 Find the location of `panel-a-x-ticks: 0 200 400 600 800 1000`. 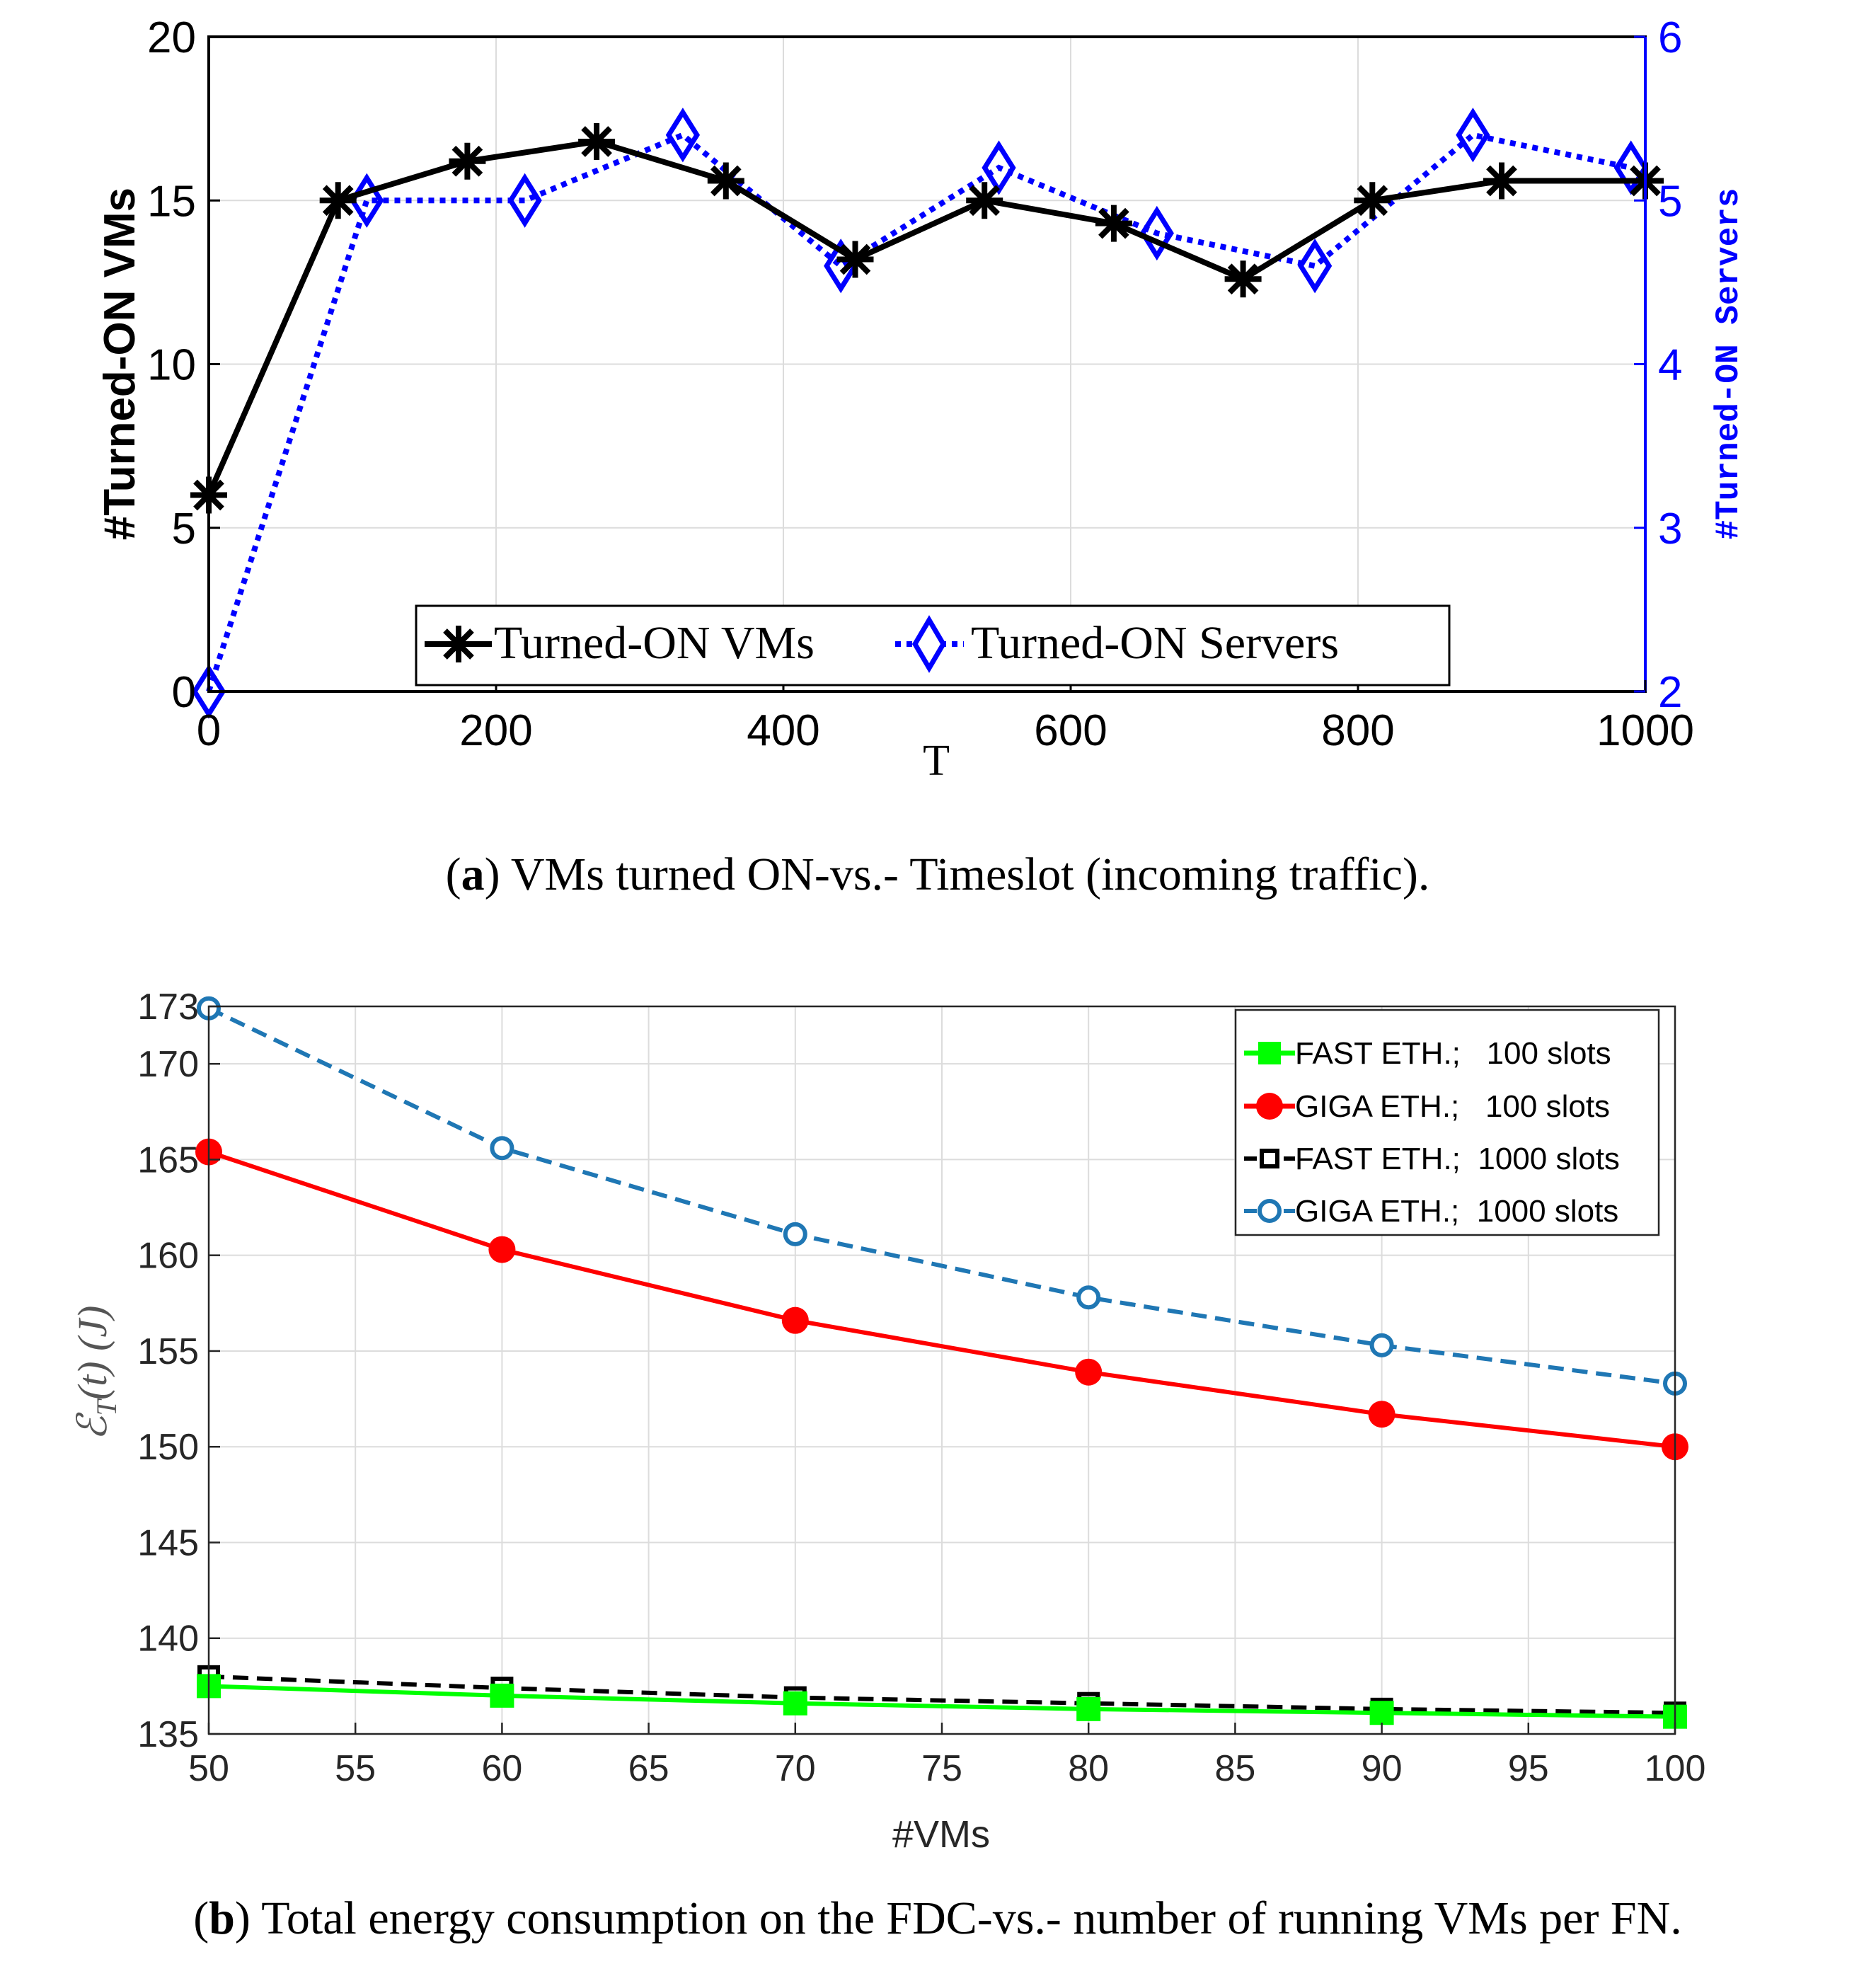

panel-a-x-ticks: 0 200 400 600 800 1000 is located at coordinates (945, 717).